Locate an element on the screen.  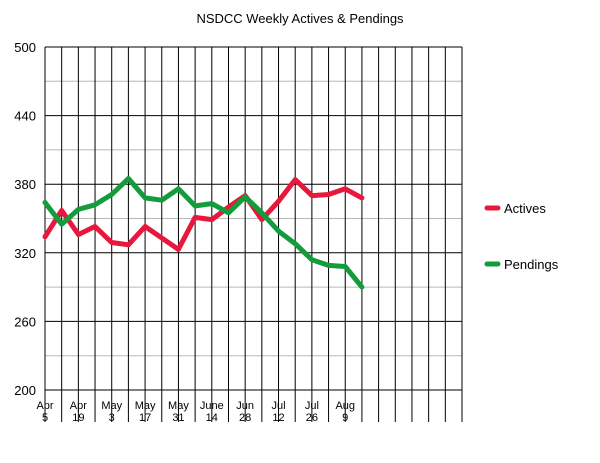
chart-title: NSDCC Weekly Actives & Pendings is located at coordinates (300, 18).